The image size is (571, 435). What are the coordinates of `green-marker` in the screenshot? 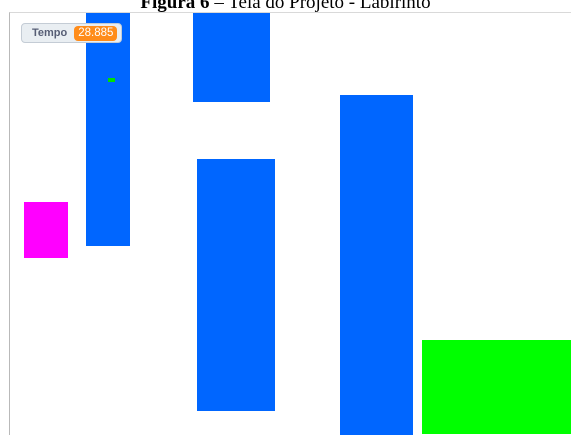 It's located at (111, 80).